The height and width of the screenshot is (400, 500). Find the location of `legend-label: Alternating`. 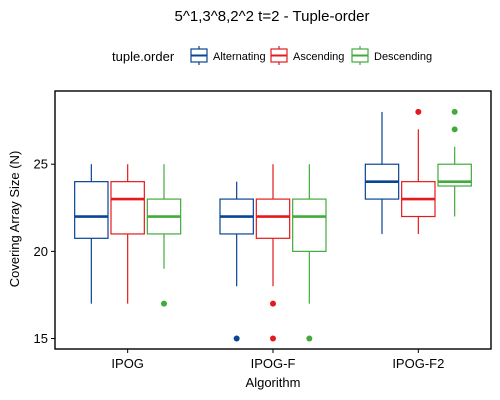

legend-label: Alternating is located at coordinates (239, 57).